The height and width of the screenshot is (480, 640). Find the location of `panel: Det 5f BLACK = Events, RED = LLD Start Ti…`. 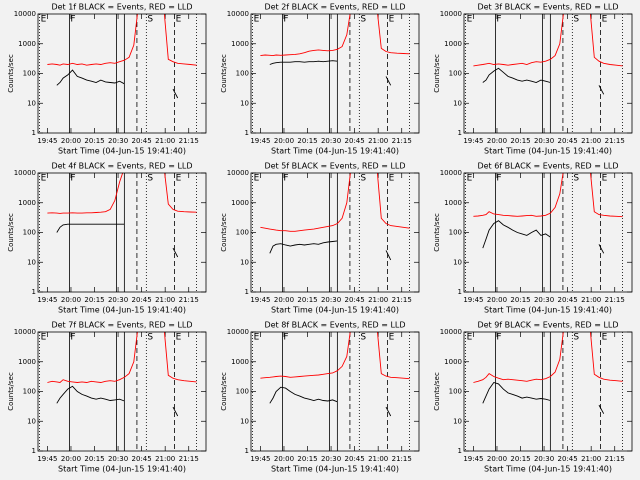

panel: Det 5f BLACK = Events, RED = LLD Start Ti… is located at coordinates (320, 238).